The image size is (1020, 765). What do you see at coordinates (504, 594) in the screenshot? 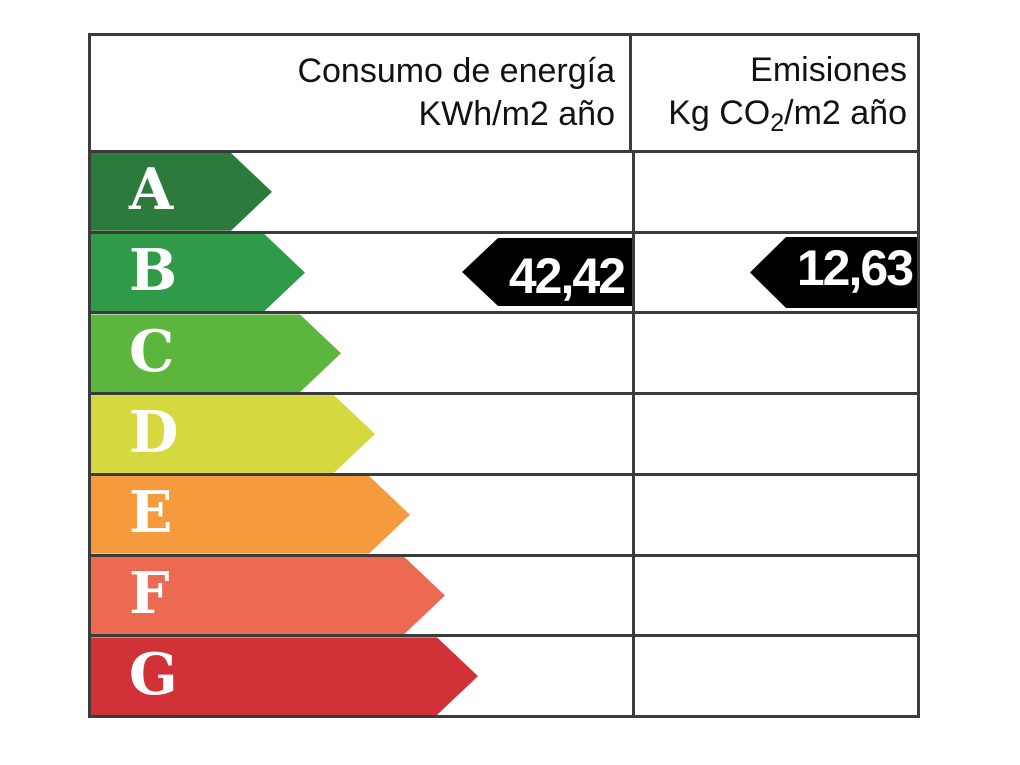
I see `rating-row-f: F` at bounding box center [504, 594].